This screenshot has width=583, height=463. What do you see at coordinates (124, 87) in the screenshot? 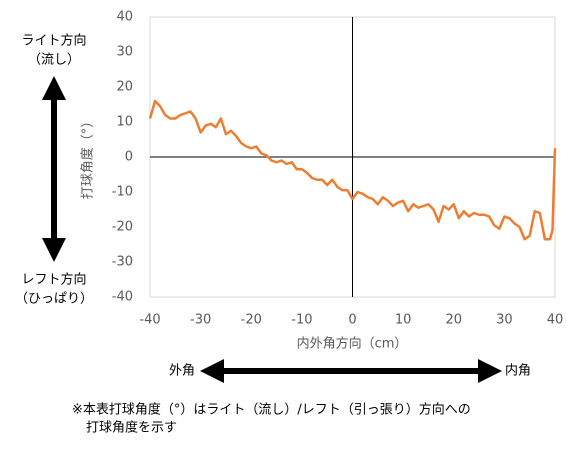
I see `y-tick-label: 20` at bounding box center [124, 87].